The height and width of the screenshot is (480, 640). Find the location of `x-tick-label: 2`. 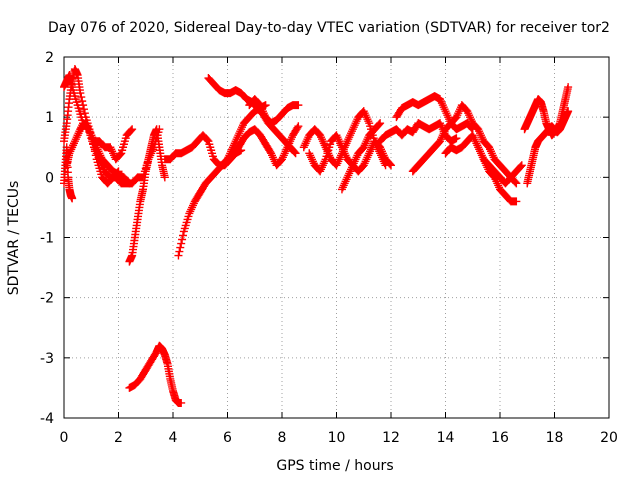

x-tick-label: 2 is located at coordinates (118, 438).